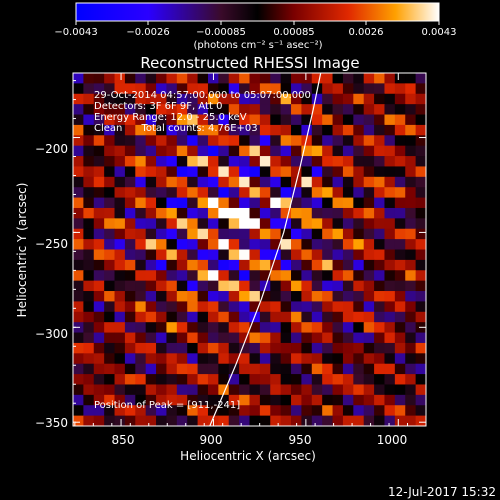  I want to click on annotation-time-range: 29-Oct-2014 04:57:00.000 to 05:07:00.000, so click(202, 95).